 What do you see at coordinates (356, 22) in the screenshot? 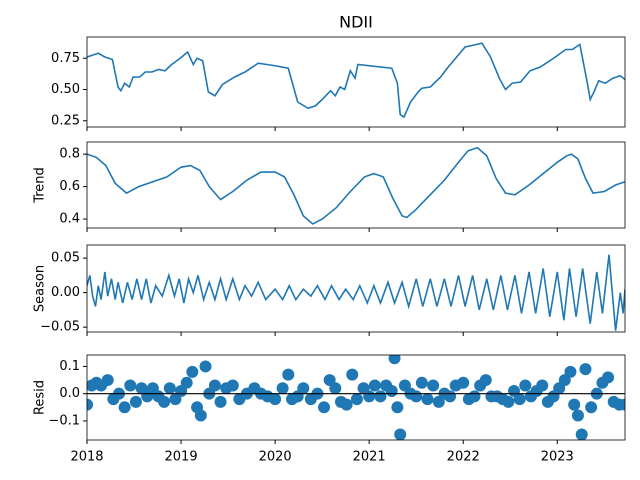
I see `chart-title: NDII` at bounding box center [356, 22].